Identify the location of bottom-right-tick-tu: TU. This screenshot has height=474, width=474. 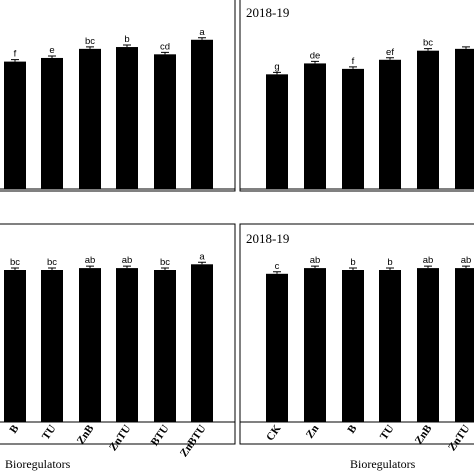
(387, 432).